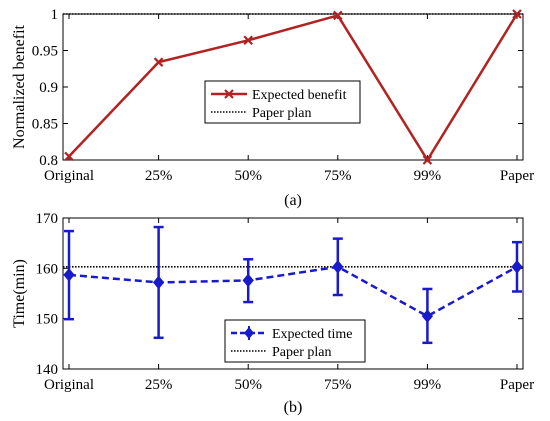  What do you see at coordinates (45, 52) in the screenshot?
I see `y-tick-label: 0.95` at bounding box center [45, 52].